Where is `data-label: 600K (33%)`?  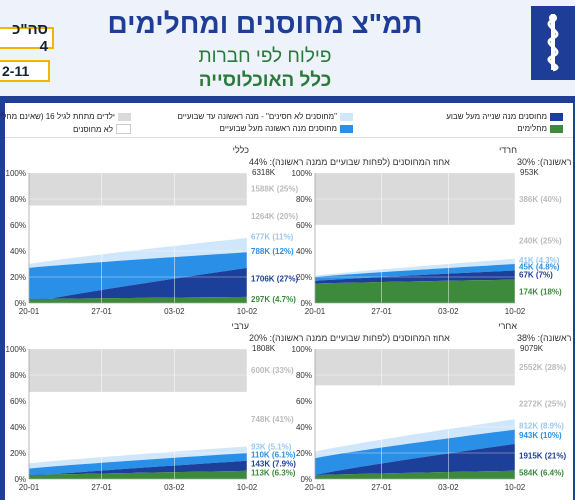
data-label: 600K (33%) is located at coordinates (272, 370).